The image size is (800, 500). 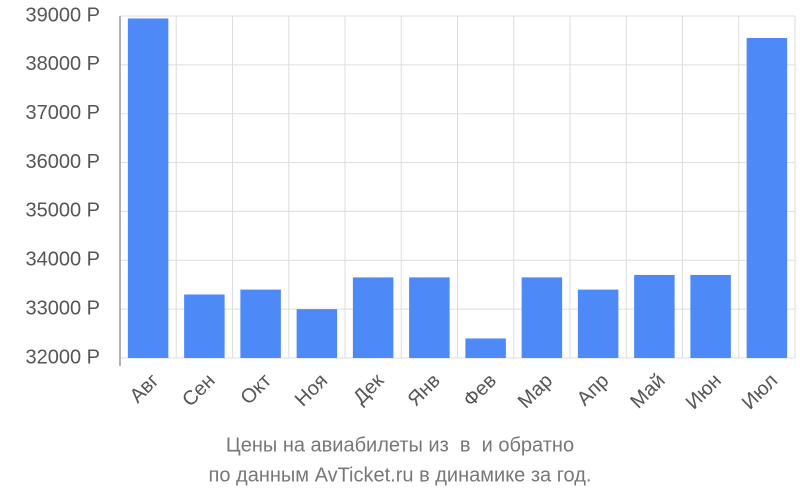 What do you see at coordinates (62, 113) in the screenshot?
I see `y-tick-label: 37000 Р` at bounding box center [62, 113].